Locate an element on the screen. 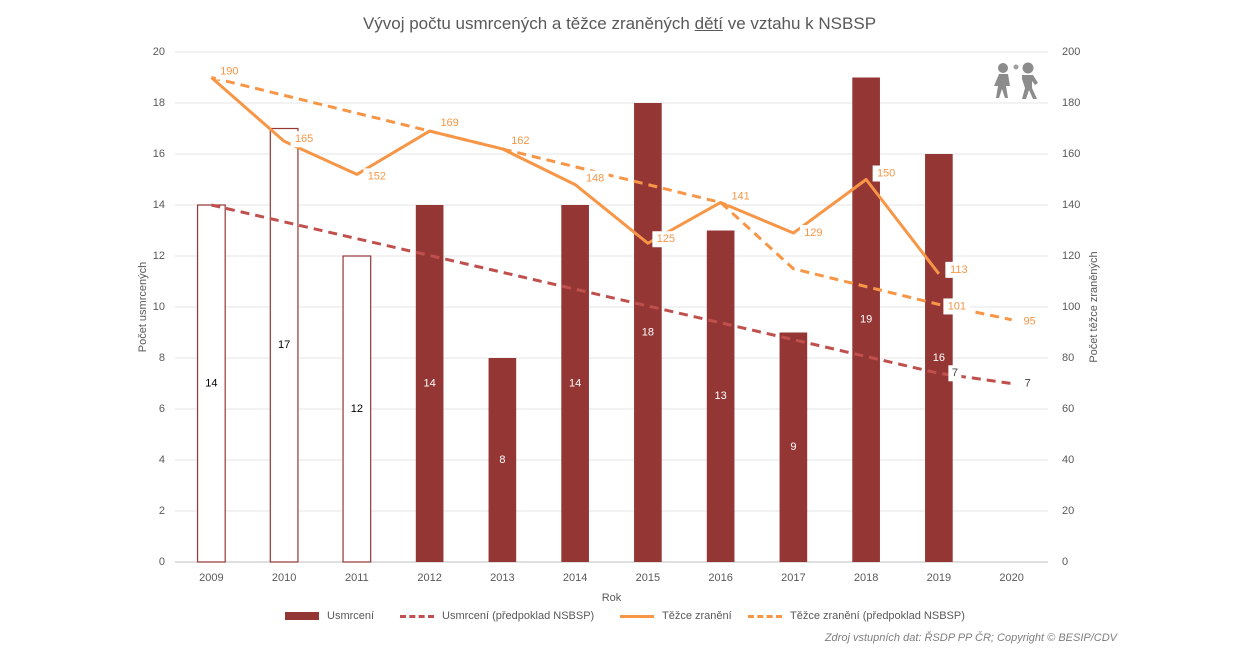 Image resolution: width=1239 pixels, height=657 pixels. tezce-zraneni-label: 150 is located at coordinates (886, 173).